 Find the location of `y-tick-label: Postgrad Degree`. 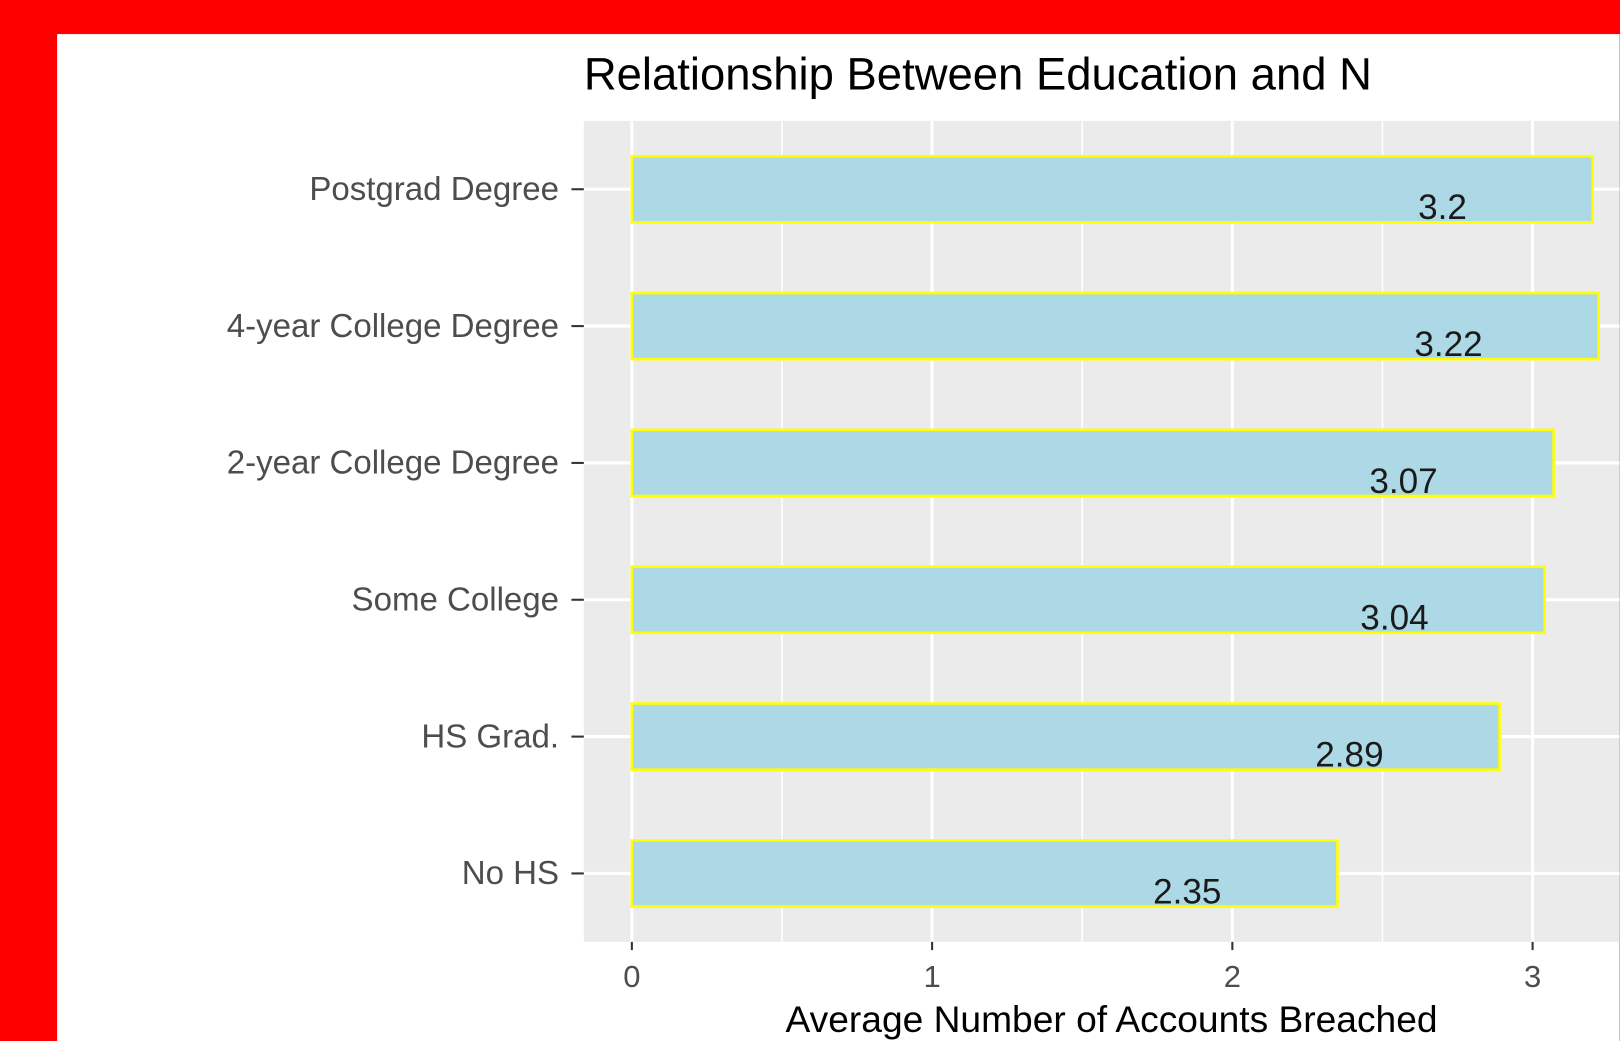

y-tick-label: Postgrad Degree is located at coordinates (434, 189).